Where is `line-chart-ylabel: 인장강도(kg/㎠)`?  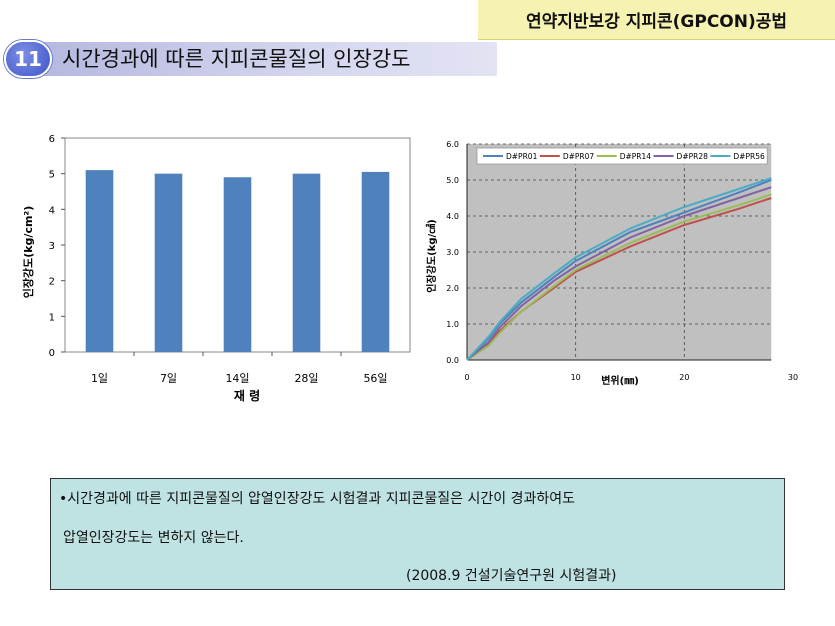 line-chart-ylabel: 인장강도(kg/㎠) is located at coordinates (431, 255).